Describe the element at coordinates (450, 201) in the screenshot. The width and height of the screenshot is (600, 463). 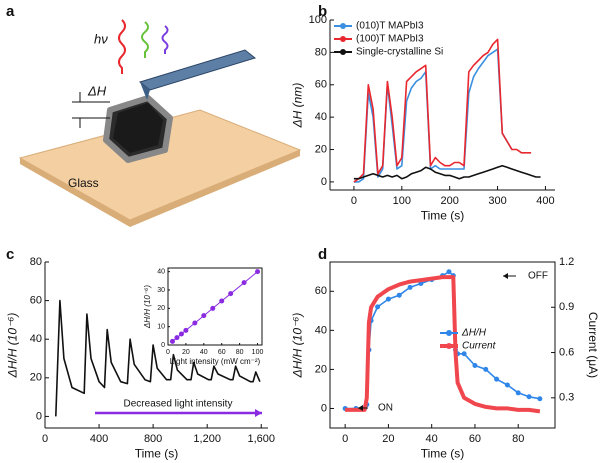
I see `x-tick-label: 200` at that location.